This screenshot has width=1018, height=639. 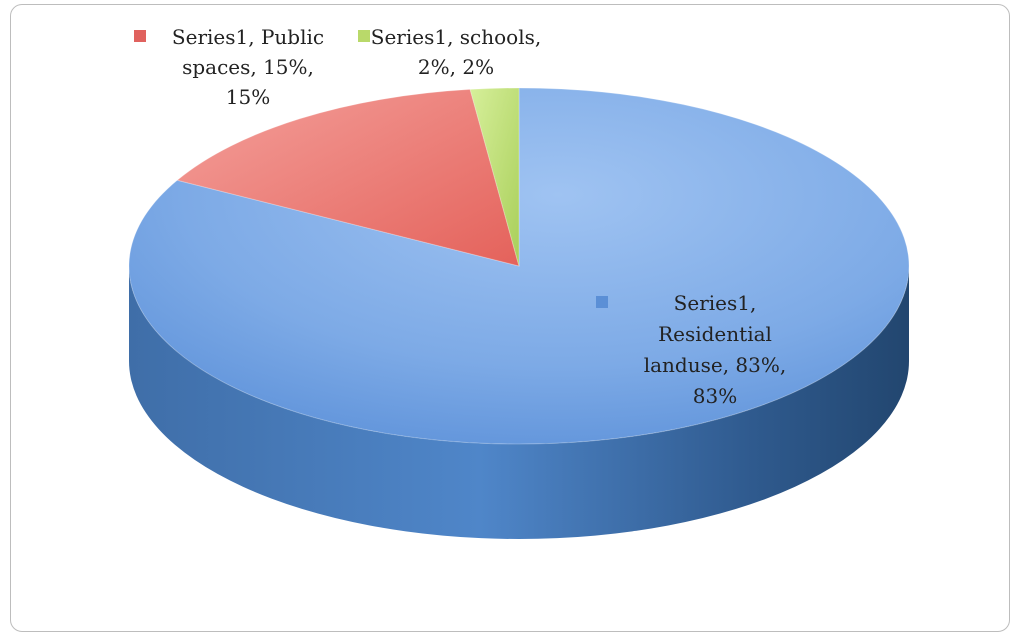 What do you see at coordinates (248, 37) in the screenshot?
I see `data-label-line: Series1, Public` at bounding box center [248, 37].